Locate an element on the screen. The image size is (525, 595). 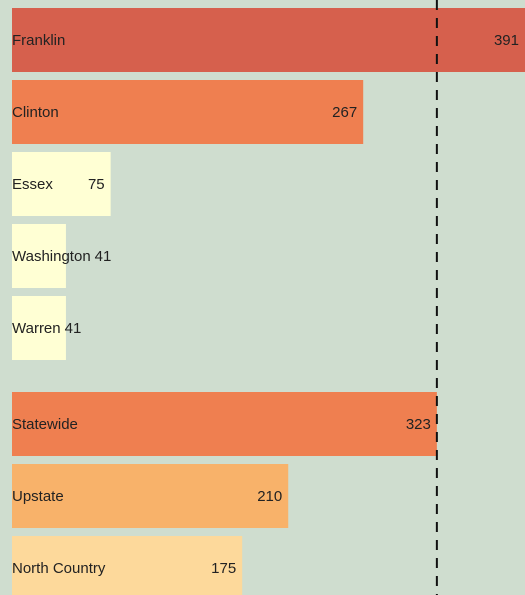
category-label: Warren is located at coordinates (36, 328).